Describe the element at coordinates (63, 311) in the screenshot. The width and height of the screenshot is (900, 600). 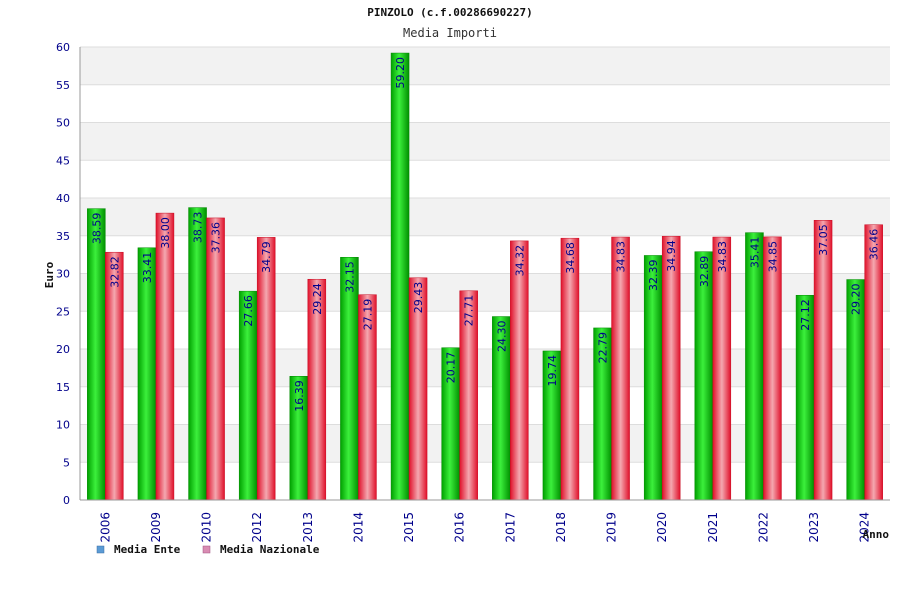
I see `y-tick-label: 25` at that location.